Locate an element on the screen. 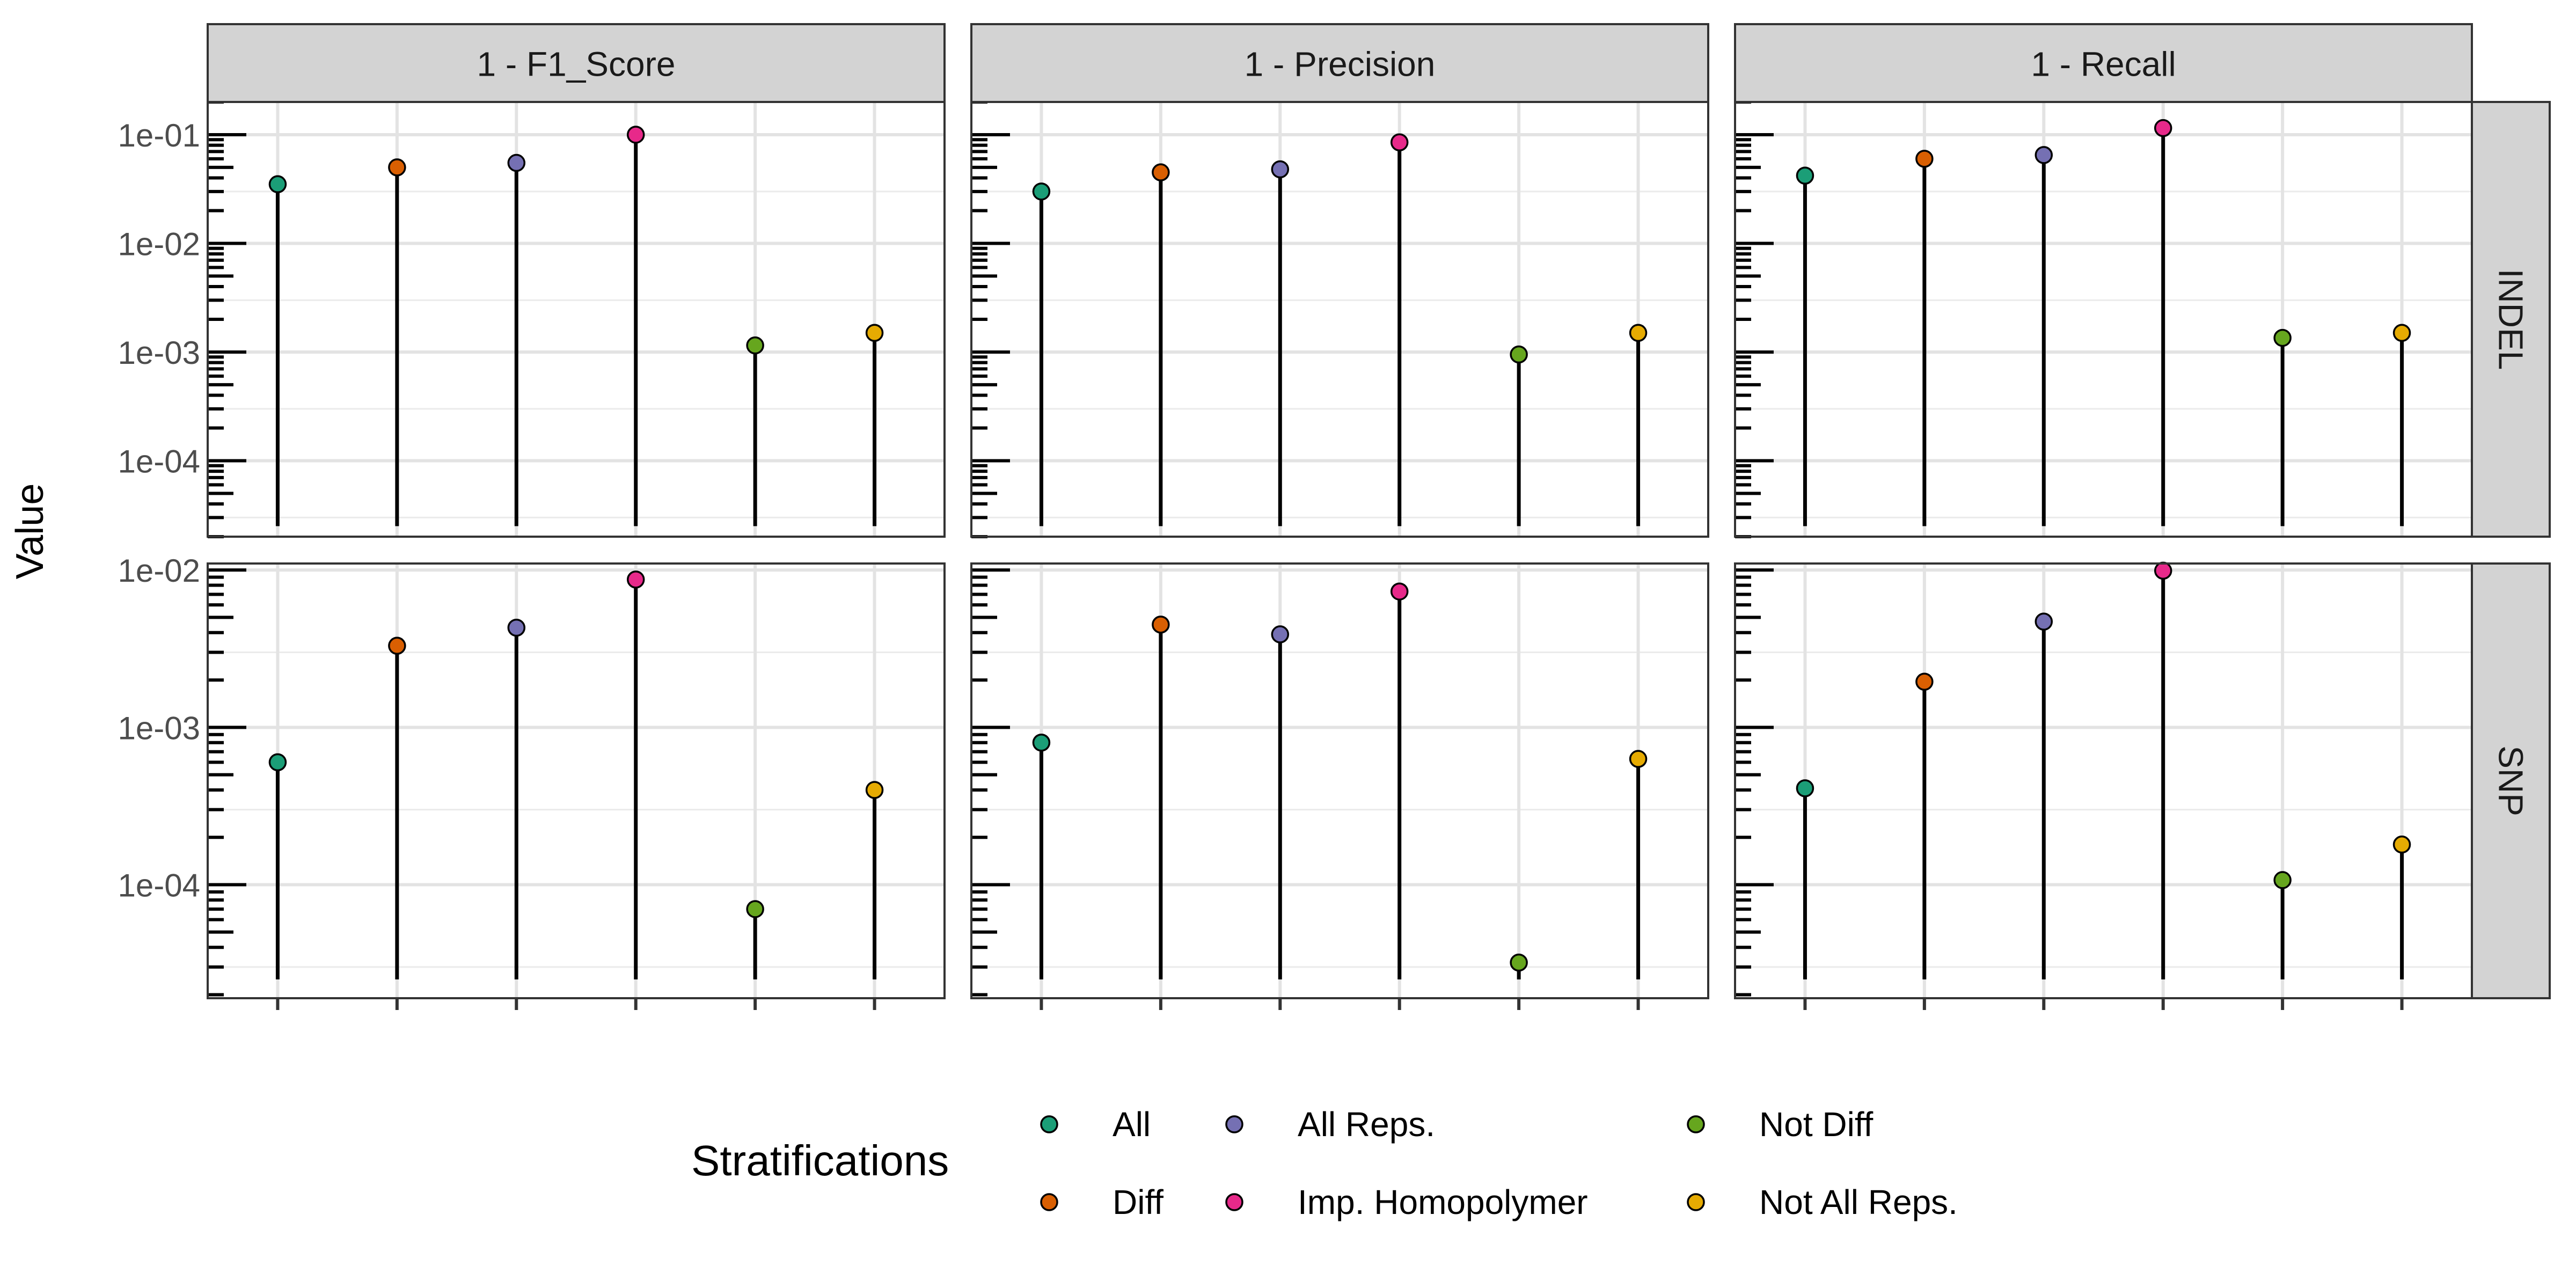 The height and width of the screenshot is (1288, 2576). facet-strip-label: INDEL is located at coordinates (2511, 319).